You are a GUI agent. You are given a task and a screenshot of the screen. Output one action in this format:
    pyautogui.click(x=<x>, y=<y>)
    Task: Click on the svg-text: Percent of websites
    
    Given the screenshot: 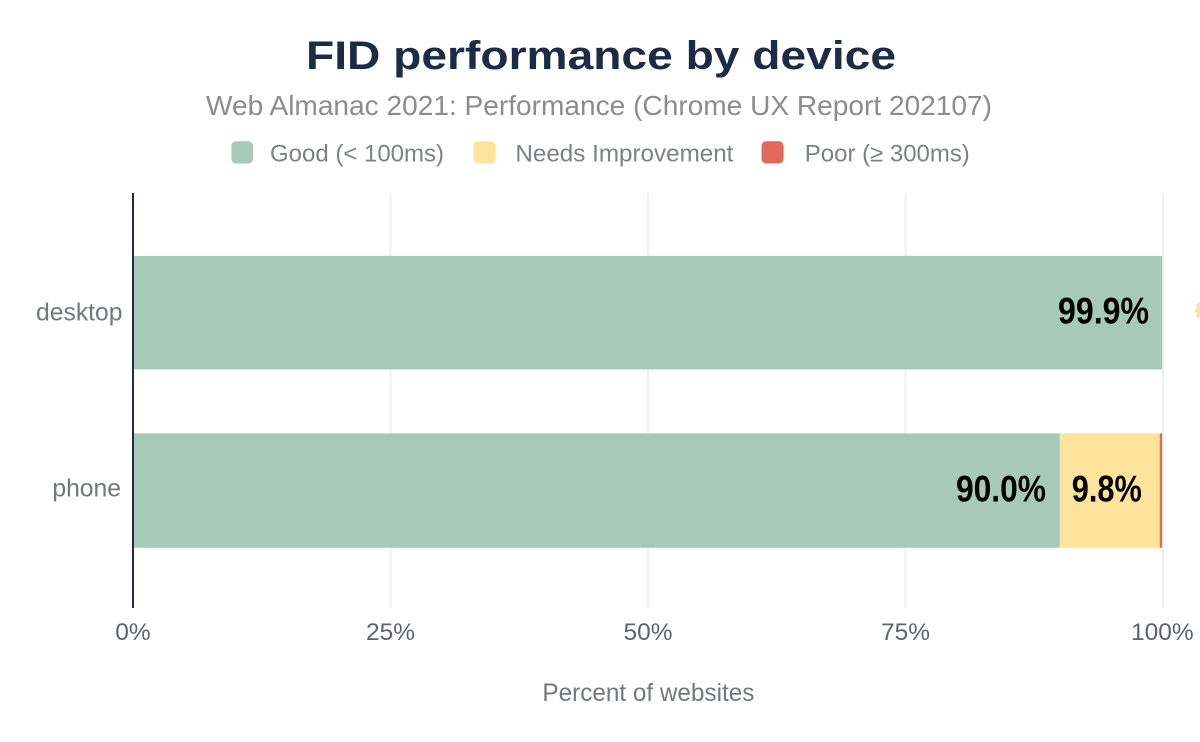 What is the action you would take?
    pyautogui.click(x=648, y=693)
    